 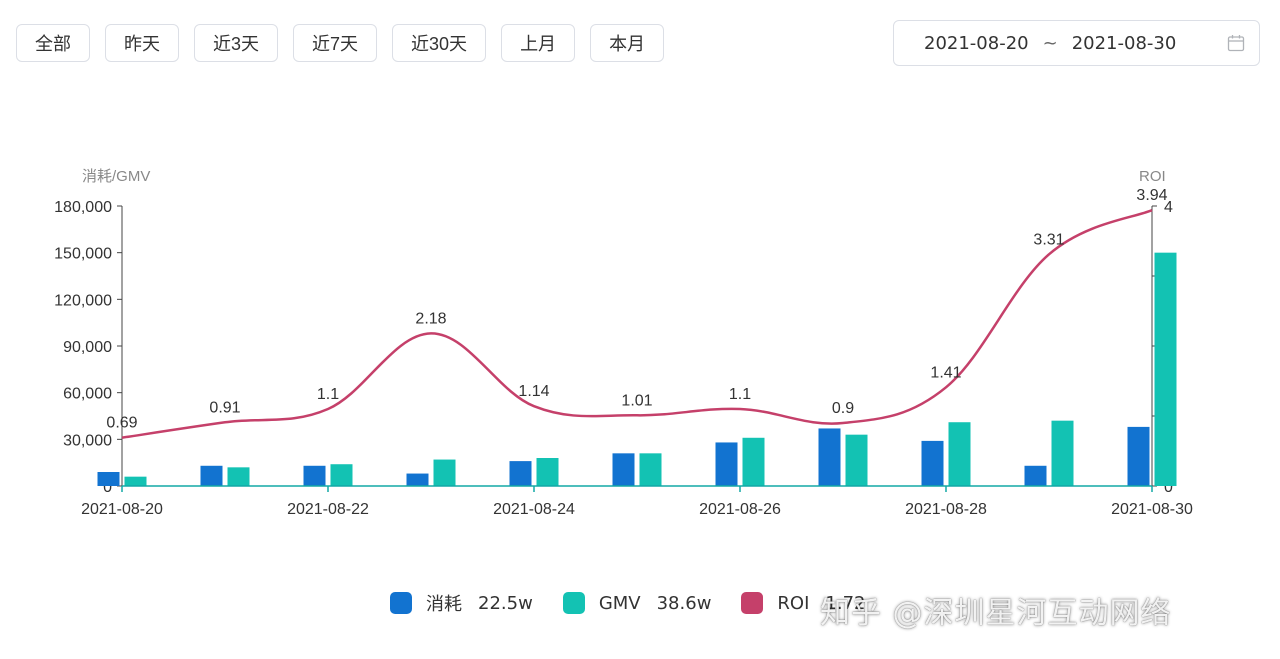 I want to click on x-tick-label: 2021-08-24, so click(x=534, y=509).